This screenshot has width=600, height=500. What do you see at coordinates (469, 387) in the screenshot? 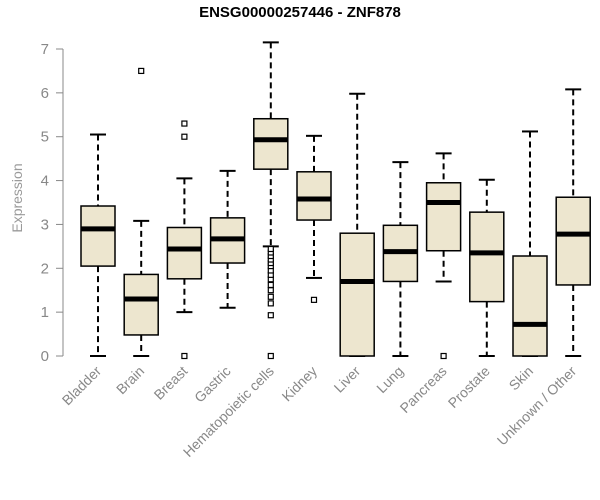
I see `x-tick-label: Prostate` at bounding box center [469, 387].